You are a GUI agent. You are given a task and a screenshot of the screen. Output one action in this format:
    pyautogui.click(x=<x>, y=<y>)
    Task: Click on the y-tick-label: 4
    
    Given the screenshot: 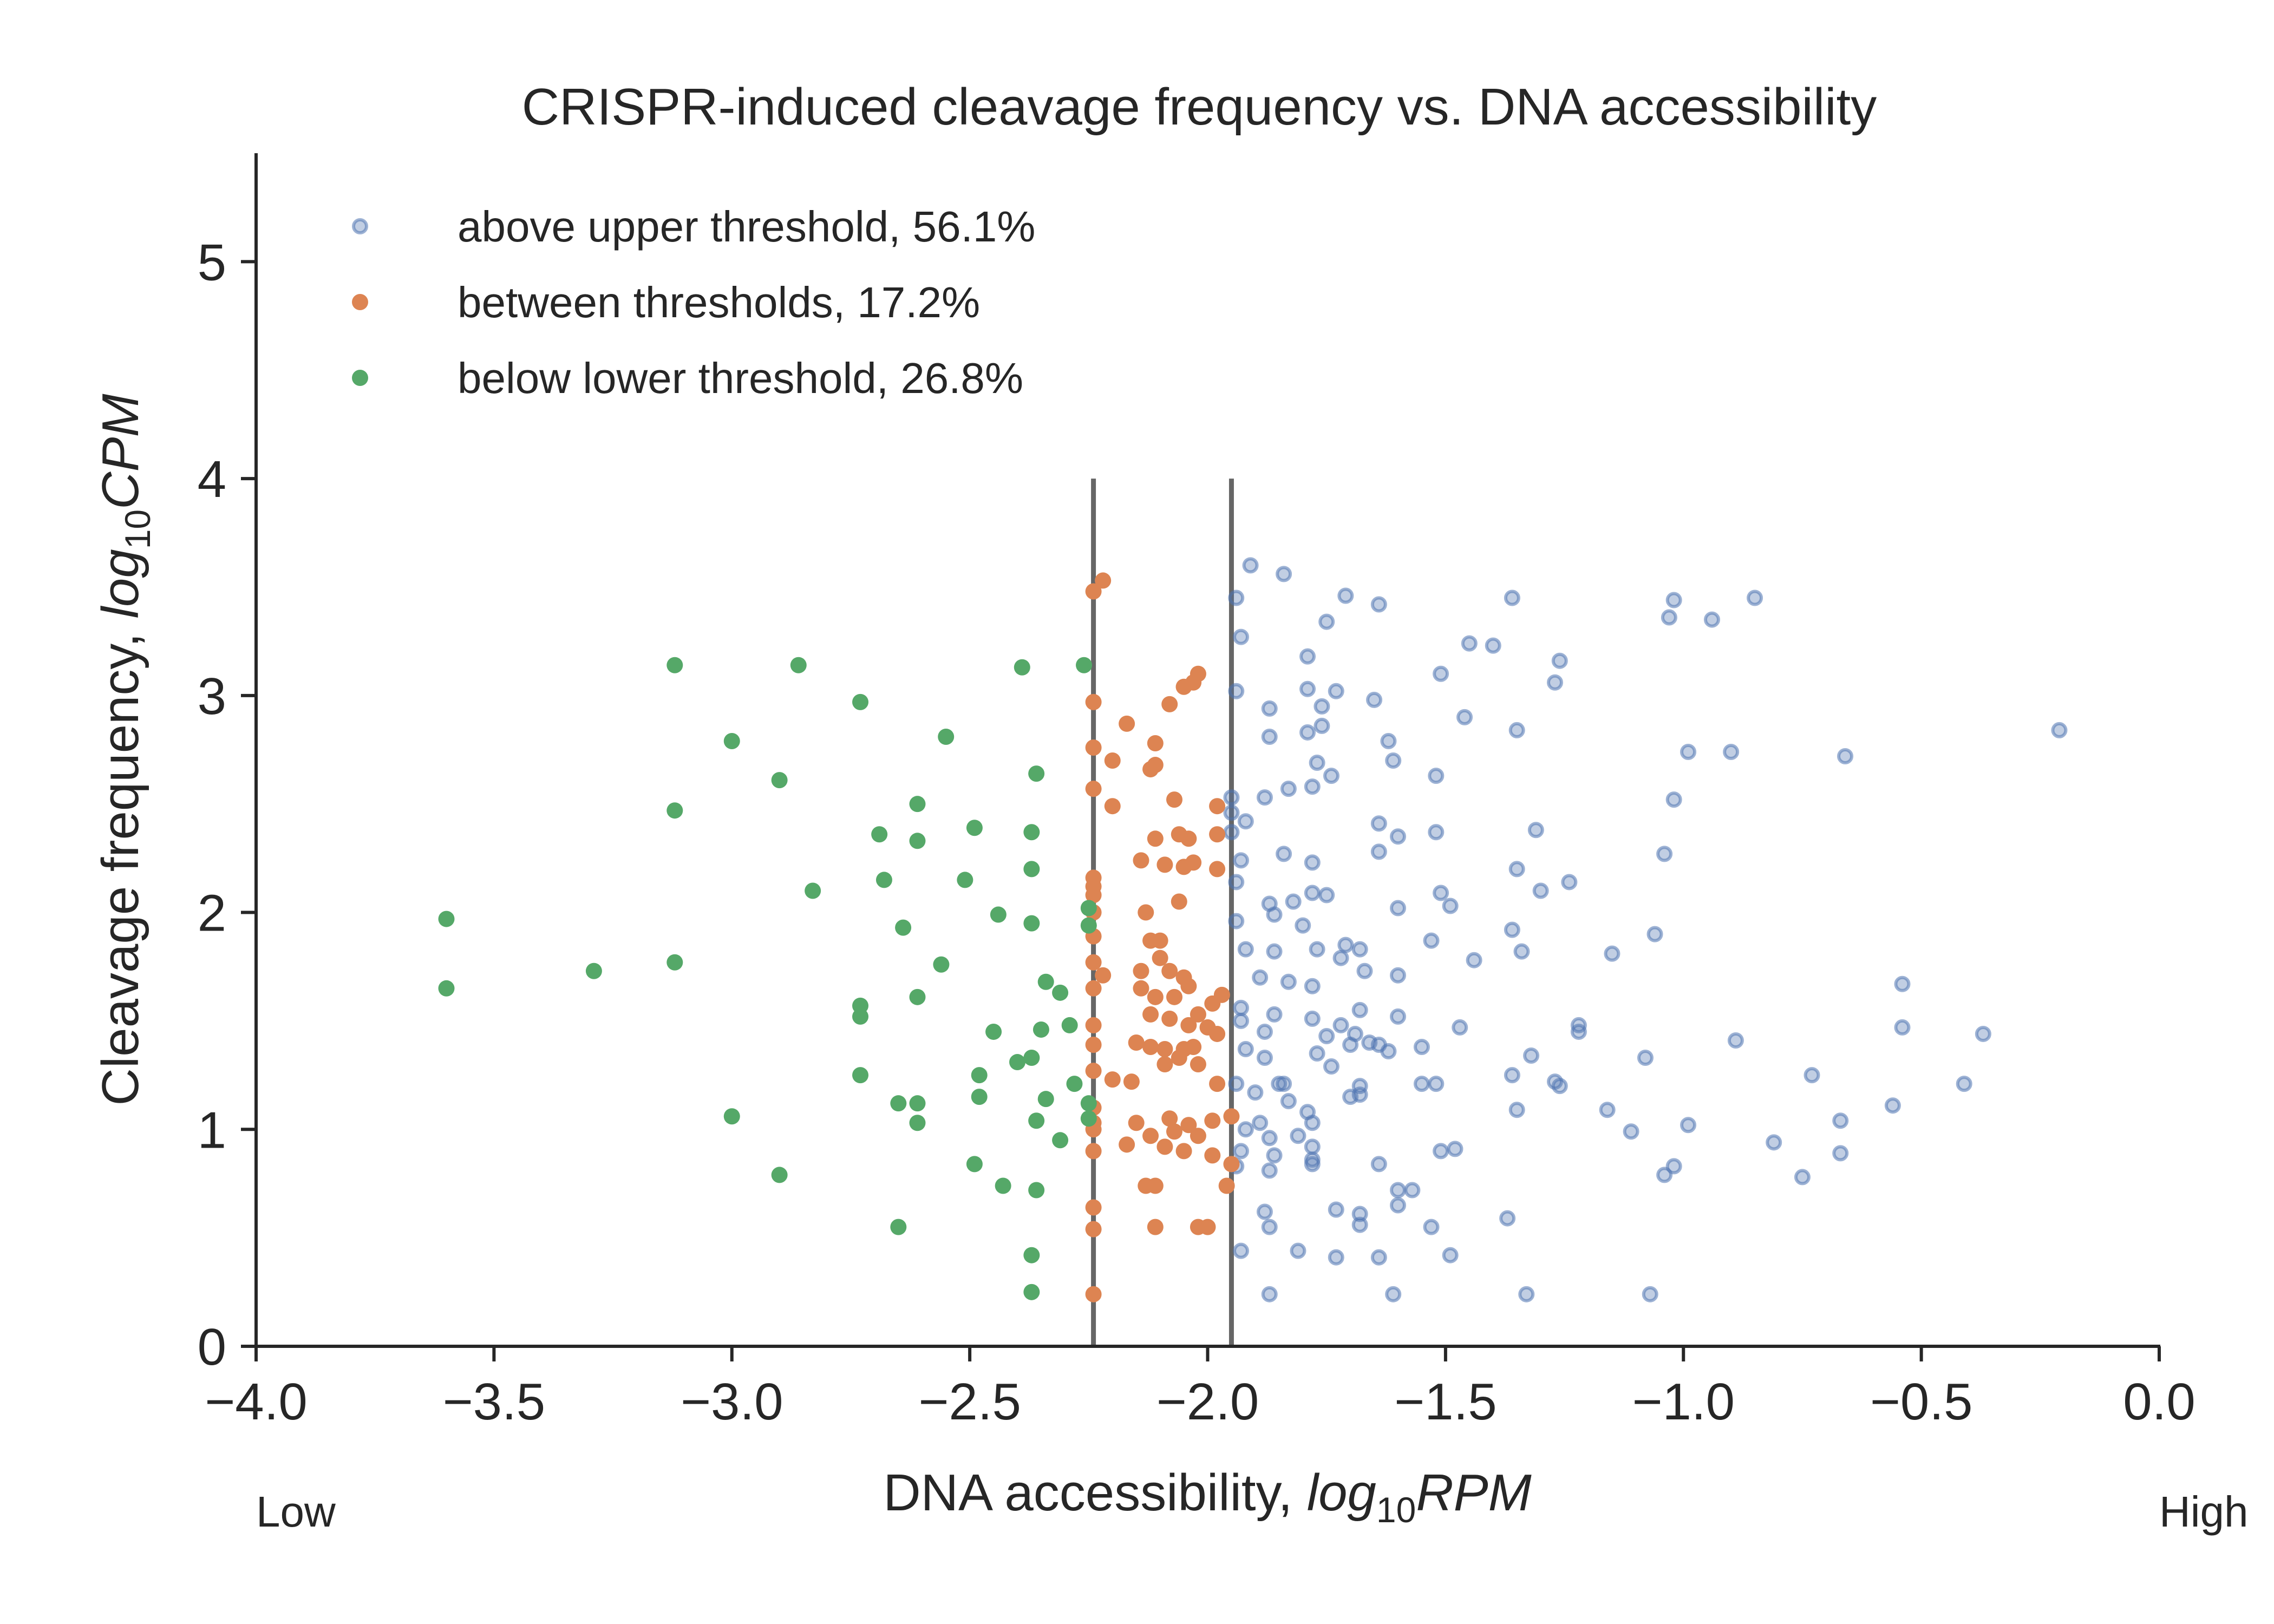 What is the action you would take?
    pyautogui.click(x=212, y=479)
    